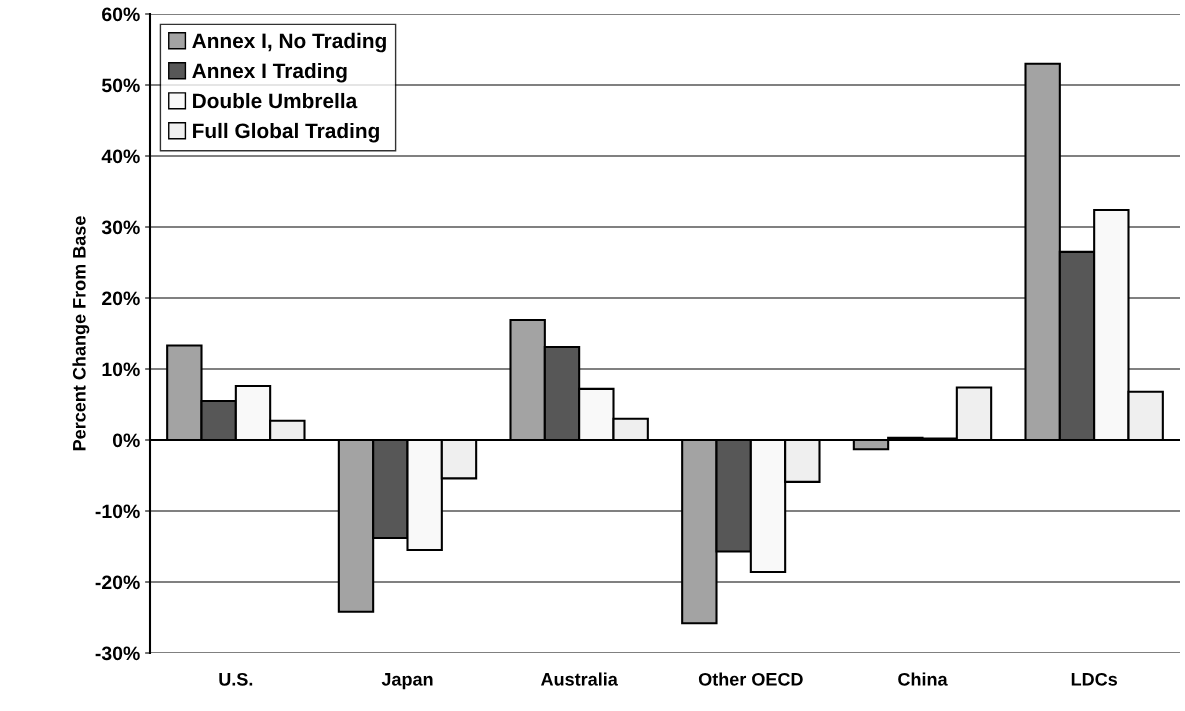  Describe the element at coordinates (121, 298) in the screenshot. I see `y-tick-label: 20%` at that location.